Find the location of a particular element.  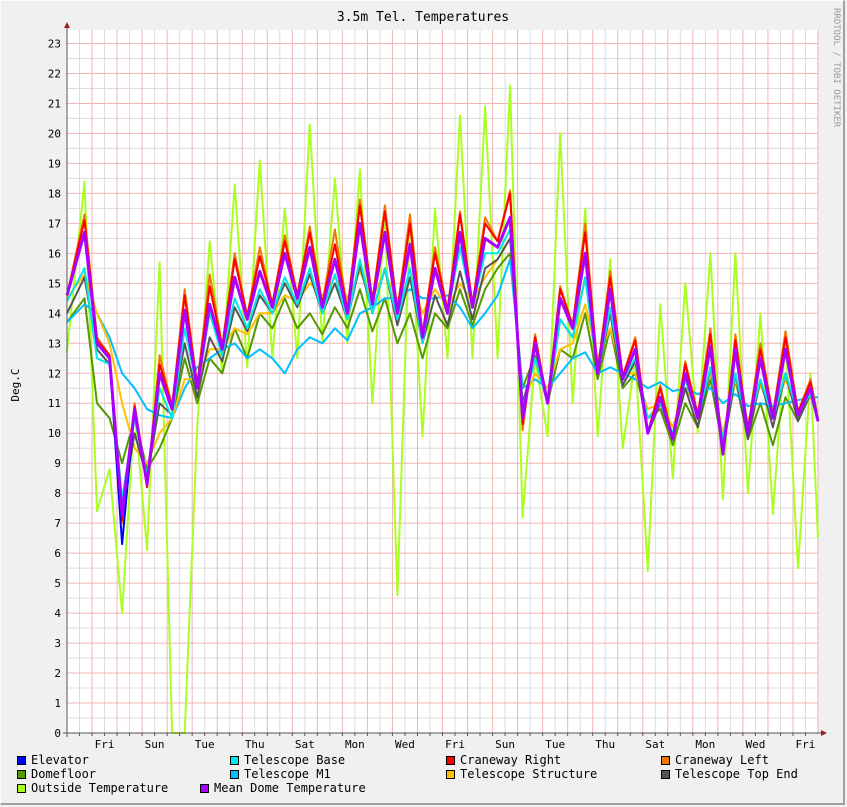

y-tick-label: 5 is located at coordinates (57, 583).